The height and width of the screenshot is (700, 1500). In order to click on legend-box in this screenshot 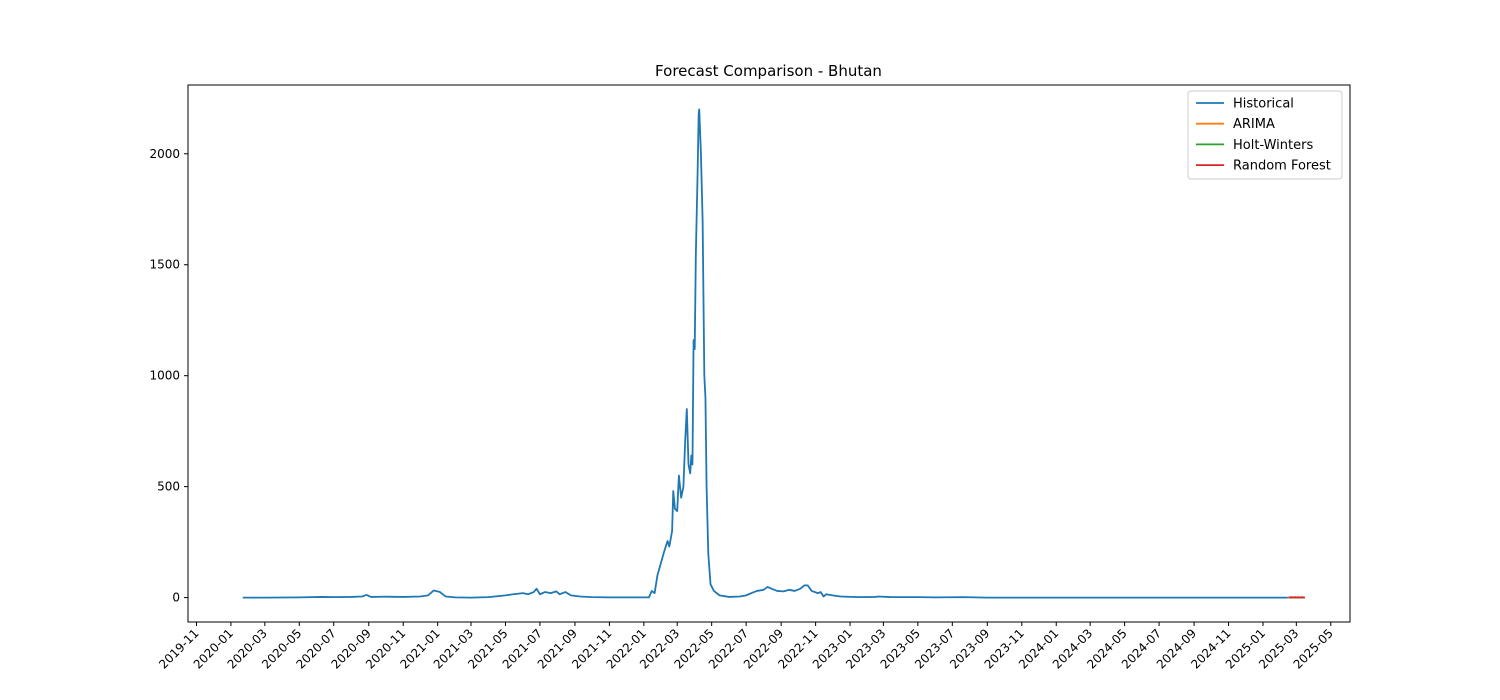, I will do `click(1265, 135)`.